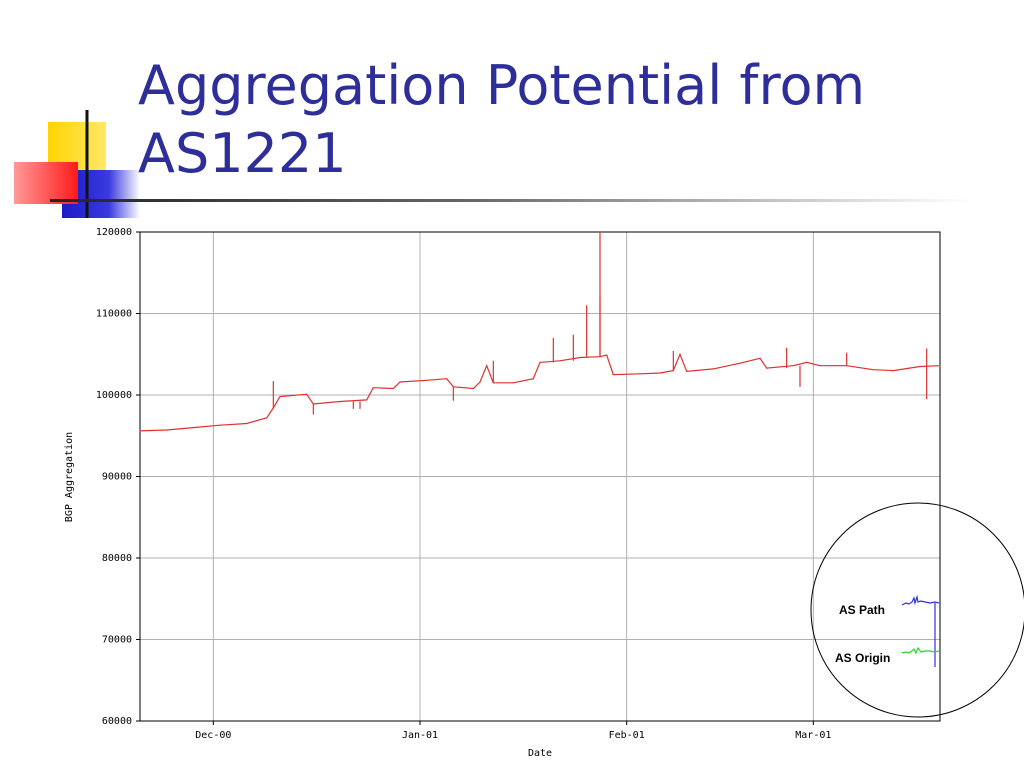  What do you see at coordinates (242, 153) in the screenshot?
I see `slide-title-line-2: AS1221` at bounding box center [242, 153].